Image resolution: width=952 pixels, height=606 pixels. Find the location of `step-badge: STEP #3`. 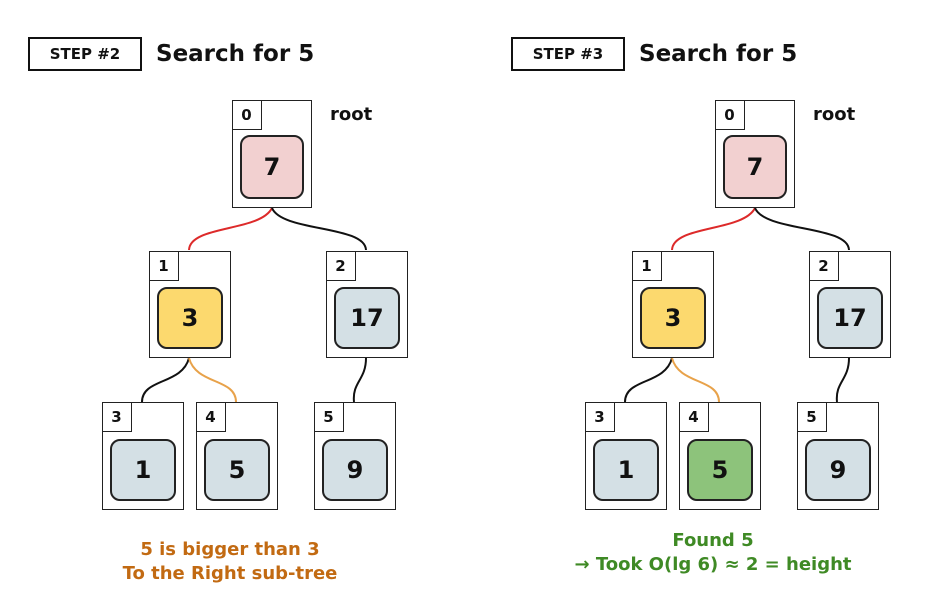

step-badge: STEP #3 is located at coordinates (568, 54).